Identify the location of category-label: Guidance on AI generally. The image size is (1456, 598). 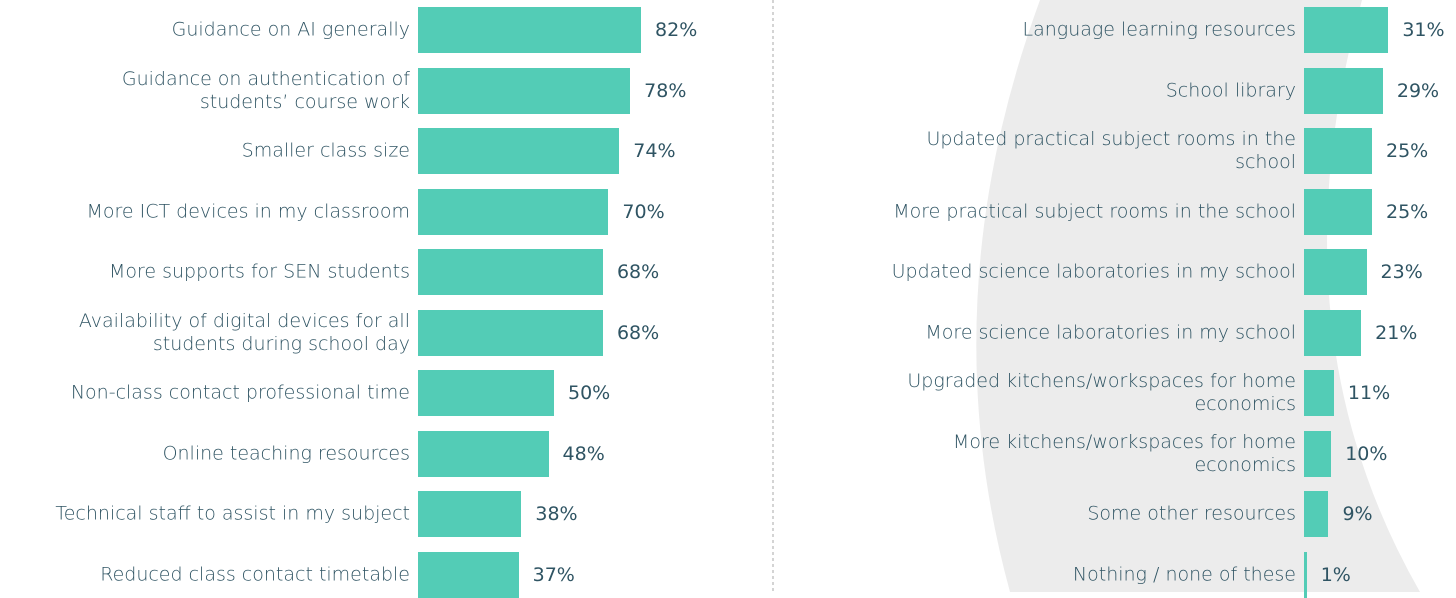
(290, 29).